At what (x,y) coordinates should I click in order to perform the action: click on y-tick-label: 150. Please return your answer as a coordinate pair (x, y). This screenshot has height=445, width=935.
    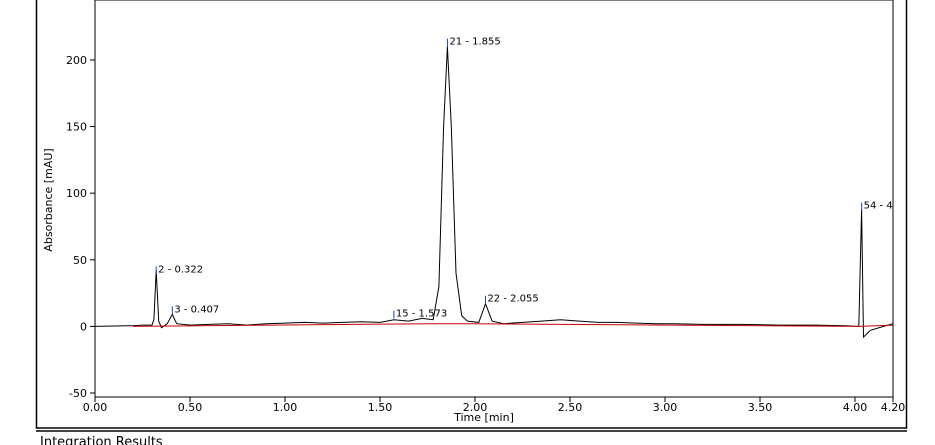
    Looking at the image, I should click on (76, 127).